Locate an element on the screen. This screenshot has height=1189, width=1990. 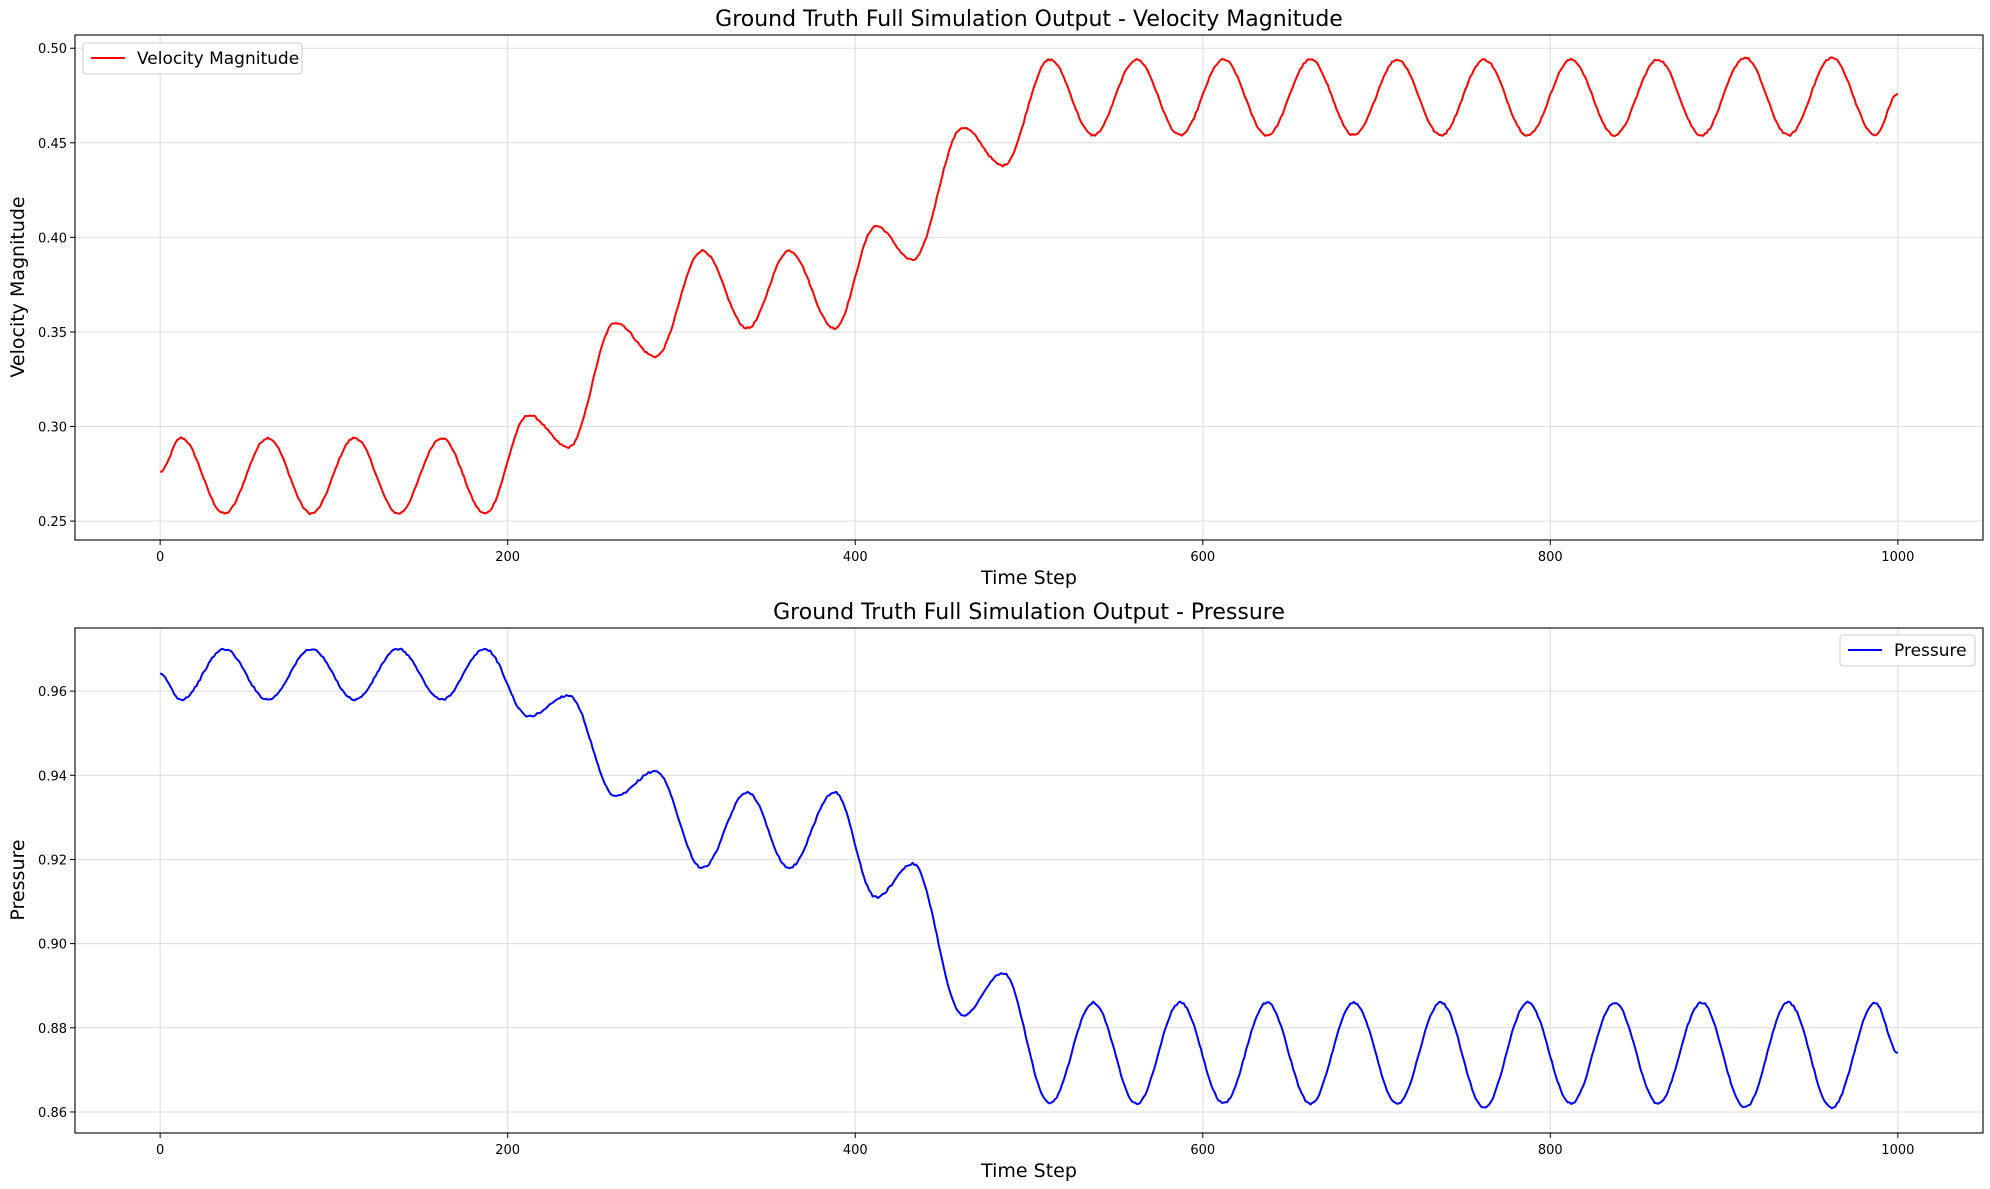
y-tick-label: 0.25 is located at coordinates (52, 522).